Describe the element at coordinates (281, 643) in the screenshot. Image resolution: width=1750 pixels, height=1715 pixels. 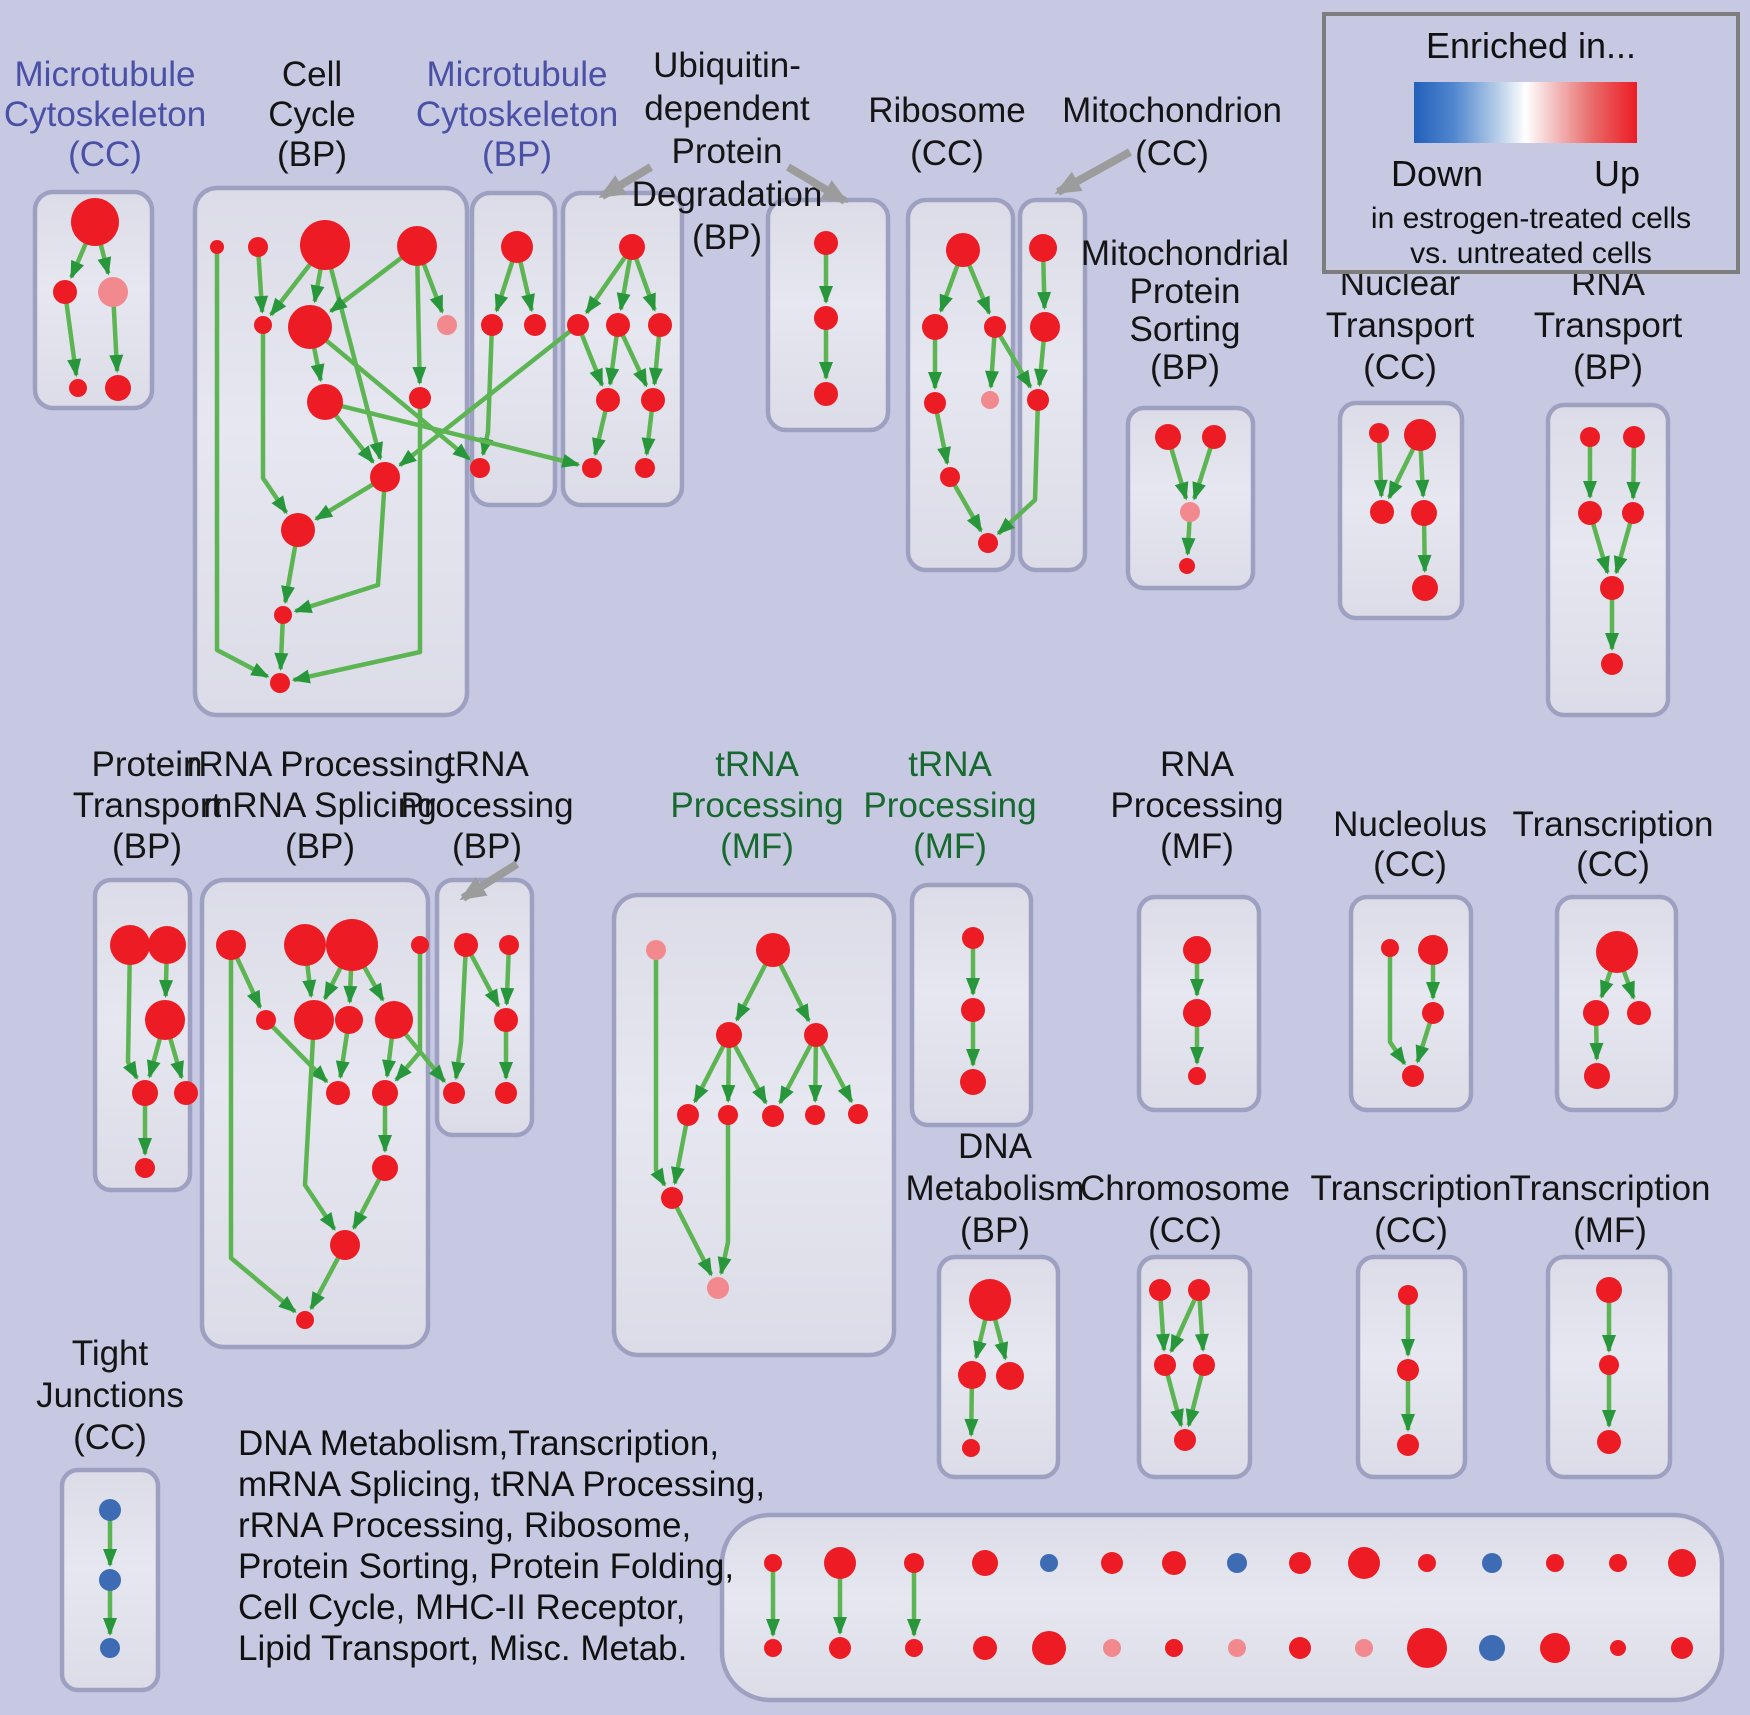
I see `edge-cell-cycle-bp` at that location.